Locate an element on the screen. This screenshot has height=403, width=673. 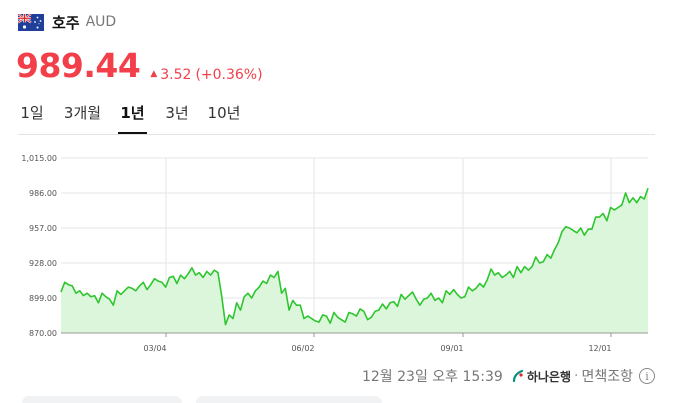
x-tick-label: 12/01 is located at coordinates (599, 348).